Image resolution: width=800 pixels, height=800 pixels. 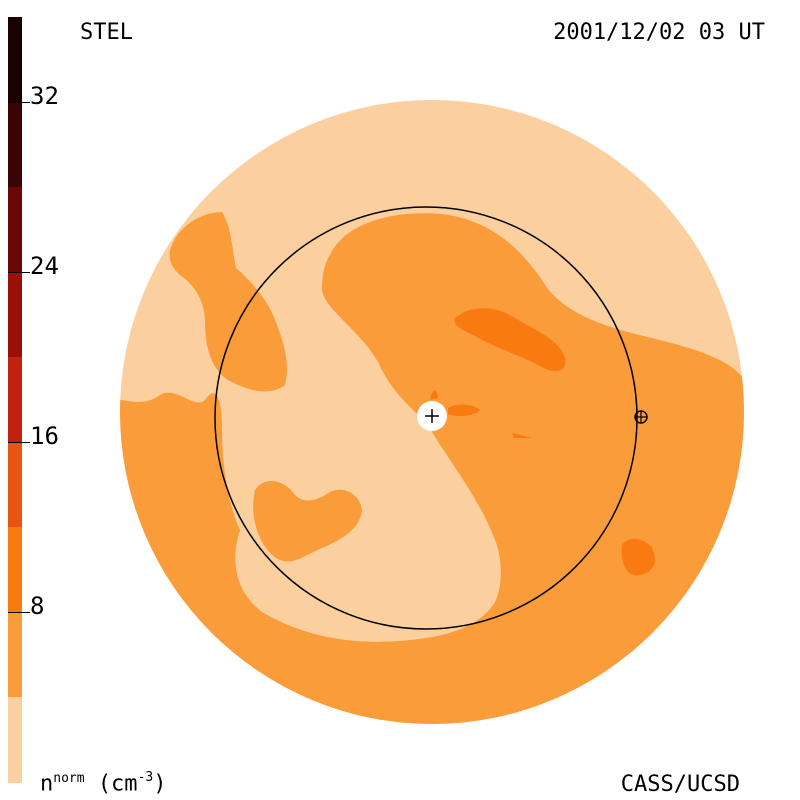 I want to click on timestamp-label: 2001/12/02 03 UT, so click(x=659, y=32).